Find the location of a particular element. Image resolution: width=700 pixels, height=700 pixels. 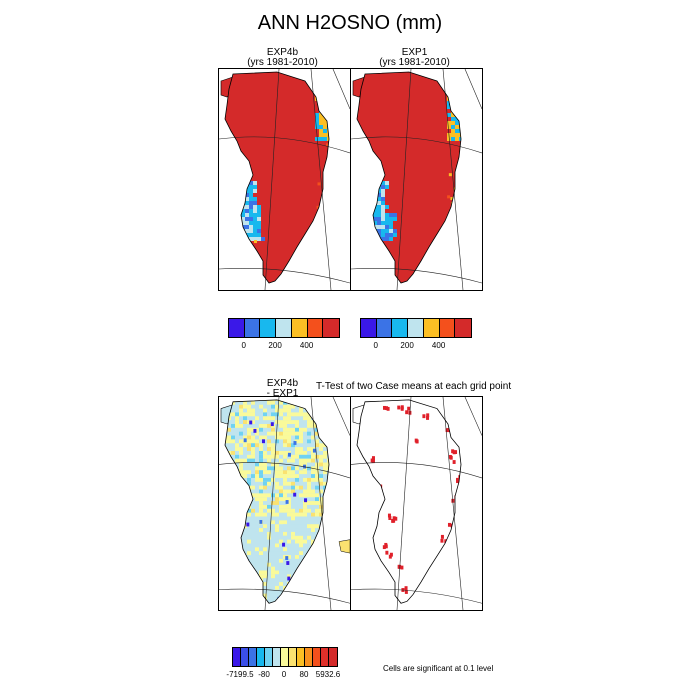

greenland-landmass is located at coordinates (409, 501).